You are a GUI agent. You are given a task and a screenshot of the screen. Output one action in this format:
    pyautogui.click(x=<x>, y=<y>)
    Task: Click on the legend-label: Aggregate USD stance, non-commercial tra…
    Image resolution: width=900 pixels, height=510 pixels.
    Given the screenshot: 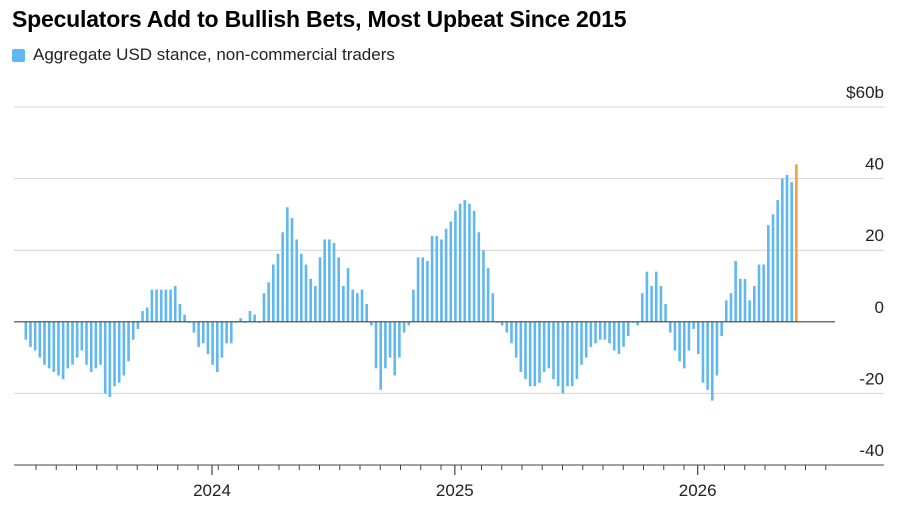 What is the action you would take?
    pyautogui.click(x=214, y=54)
    